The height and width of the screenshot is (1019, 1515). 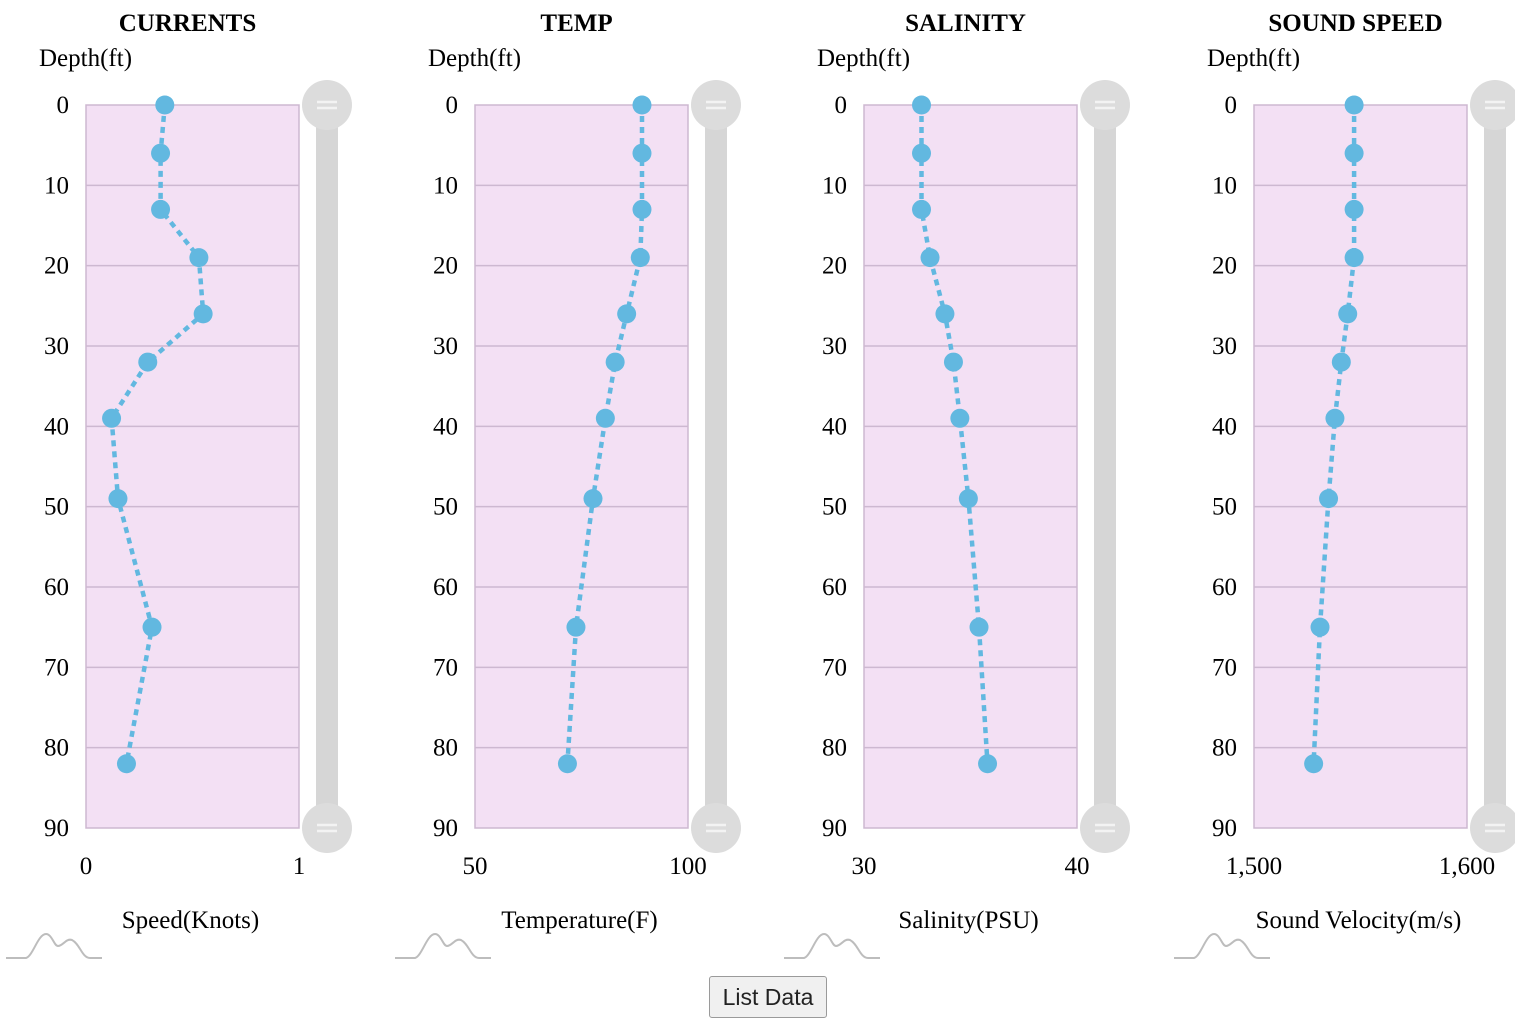 I want to click on x-axis-label: Temperature(F), so click(x=579, y=920).